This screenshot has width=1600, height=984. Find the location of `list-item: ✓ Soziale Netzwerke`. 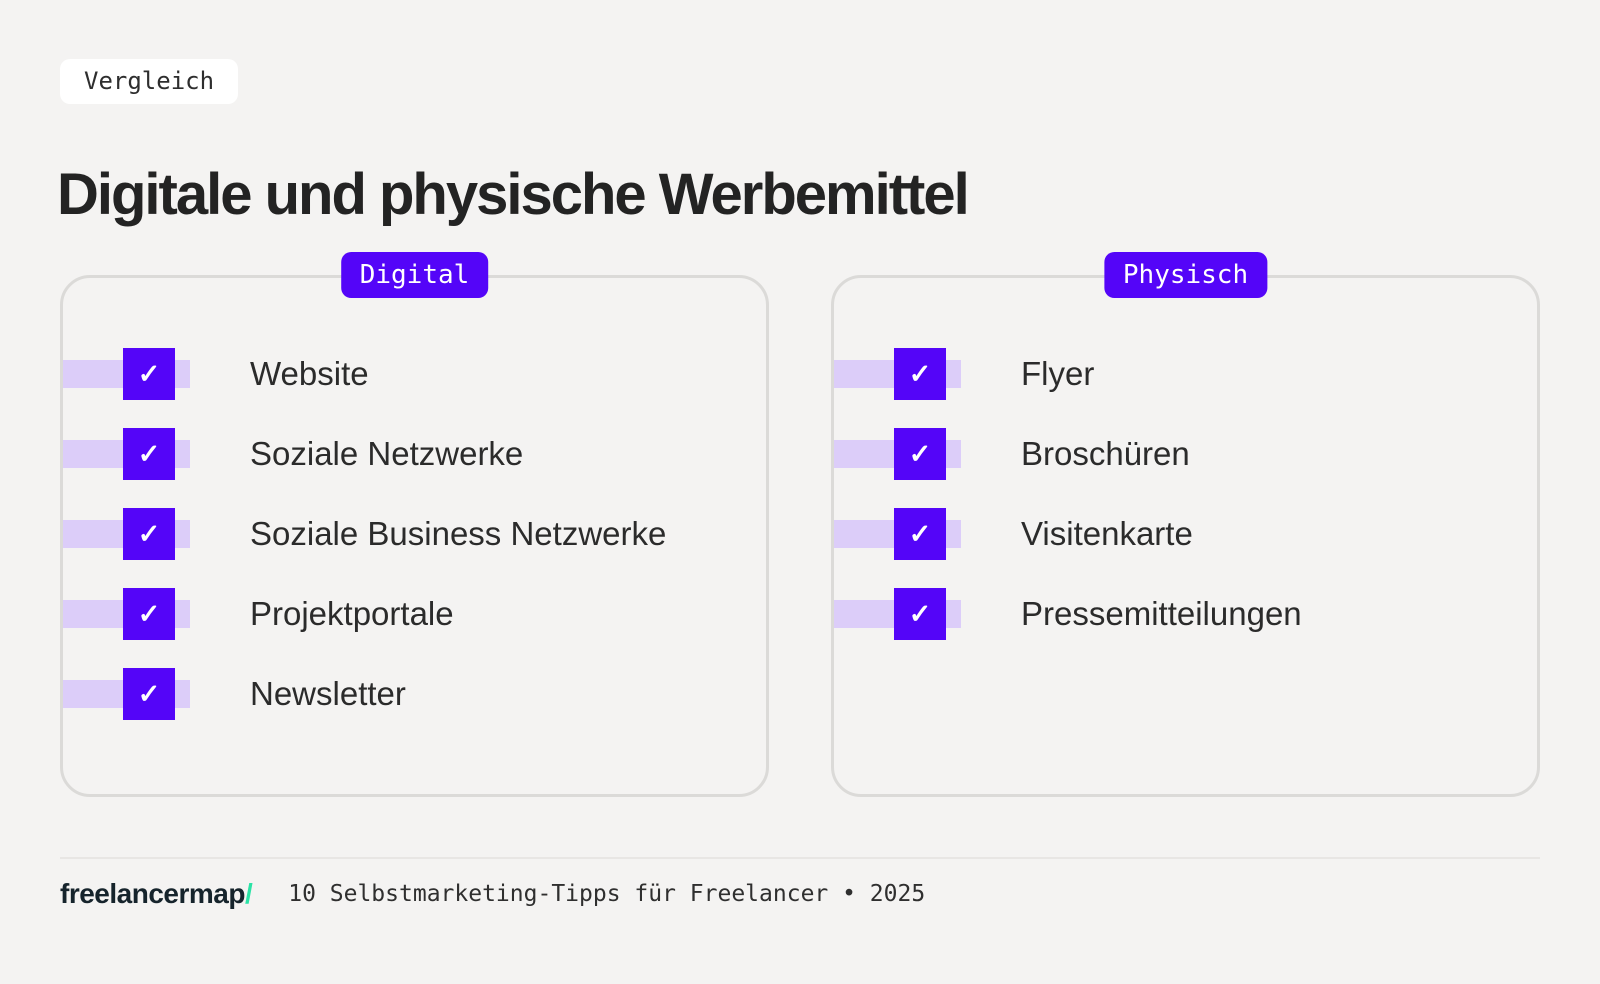

list-item: ✓ Soziale Netzwerke is located at coordinates (414, 454).